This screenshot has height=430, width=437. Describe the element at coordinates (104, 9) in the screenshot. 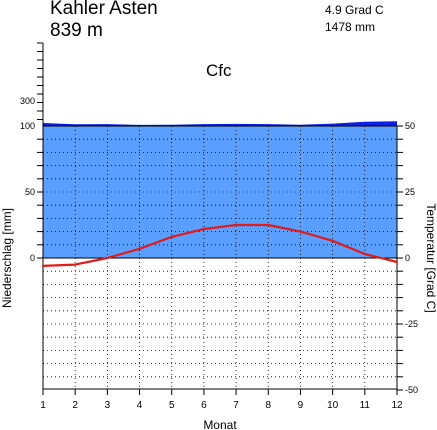

I see `station-name: Kahler Asten` at that location.